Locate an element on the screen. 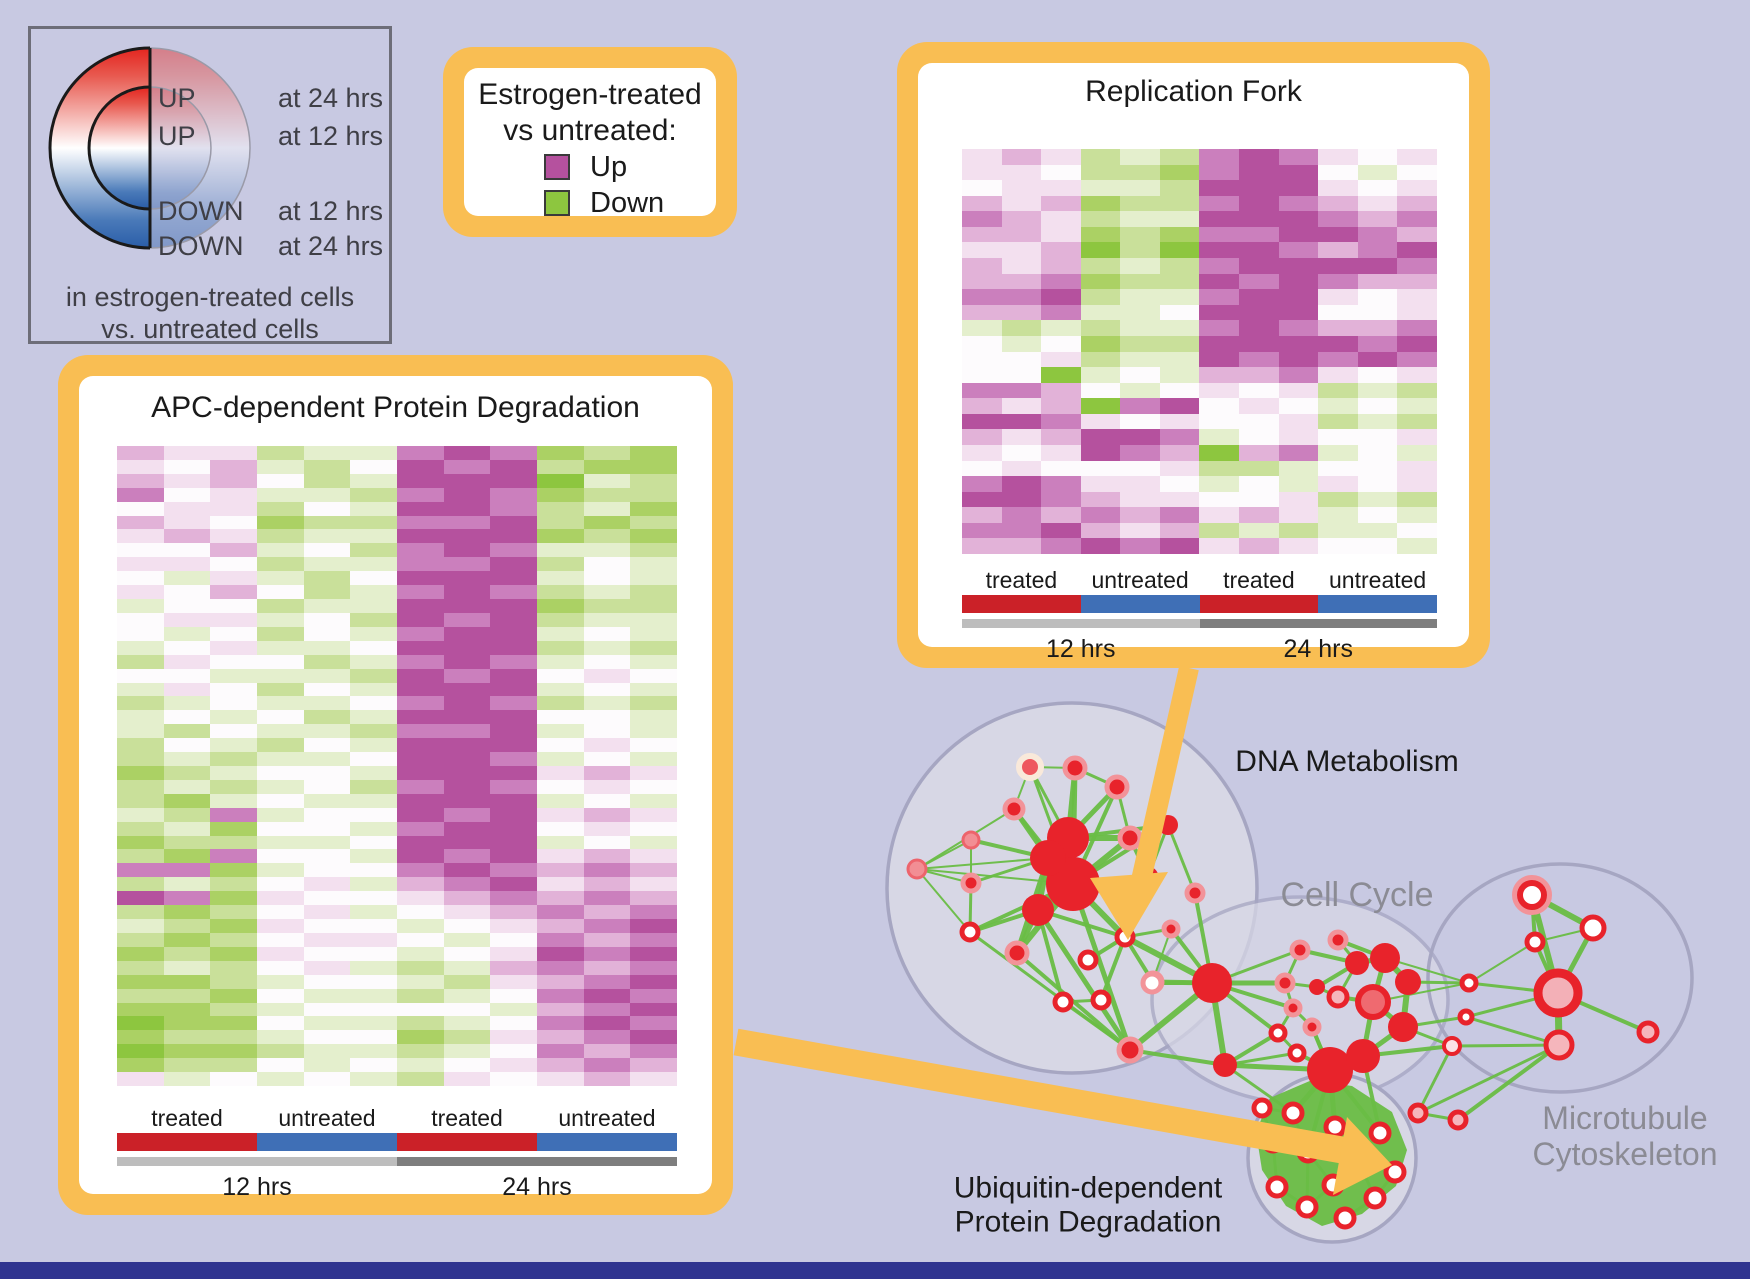 This screenshot has width=1750, height=1279. condition-label: untreated is located at coordinates (327, 1118).